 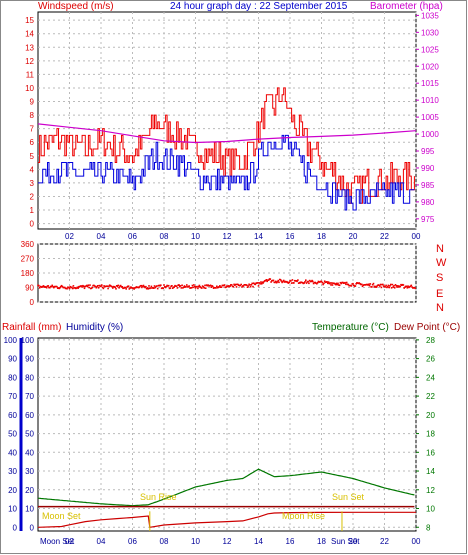 I want to click on compass-label: S, so click(x=439, y=278).